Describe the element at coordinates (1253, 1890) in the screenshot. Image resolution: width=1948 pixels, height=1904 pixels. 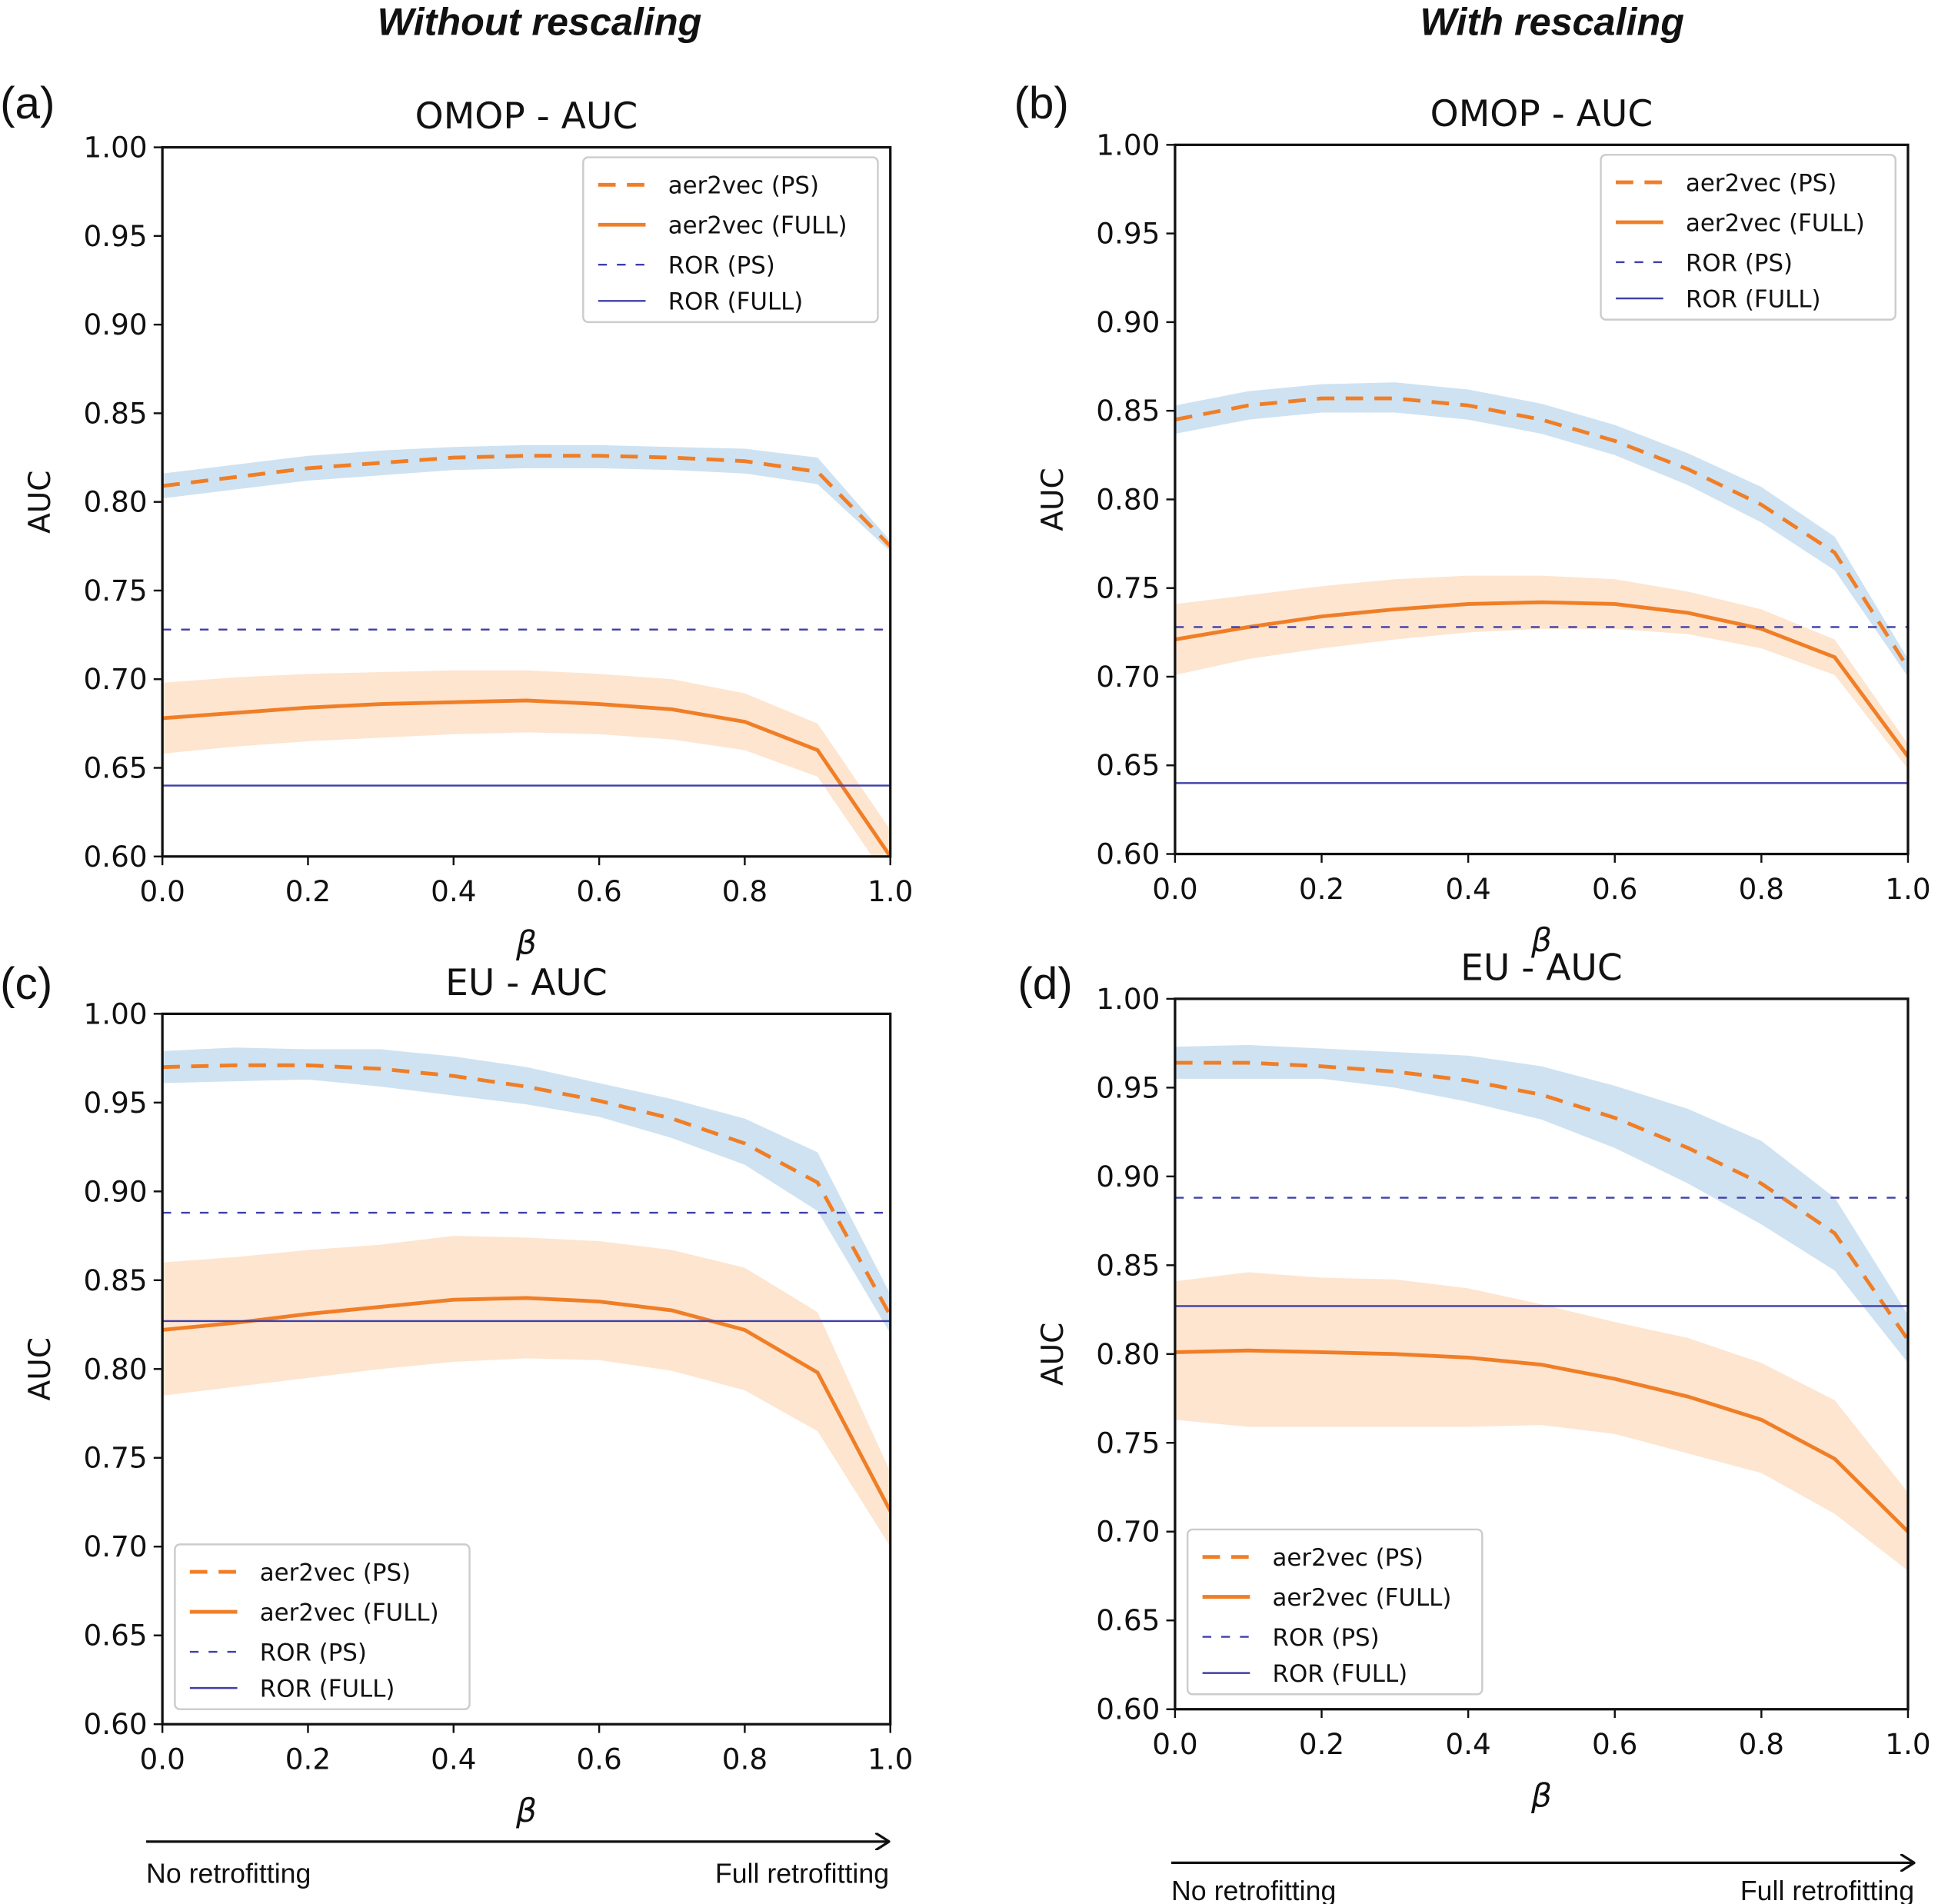
I see `arrow-start-label: No retrofitting` at that location.